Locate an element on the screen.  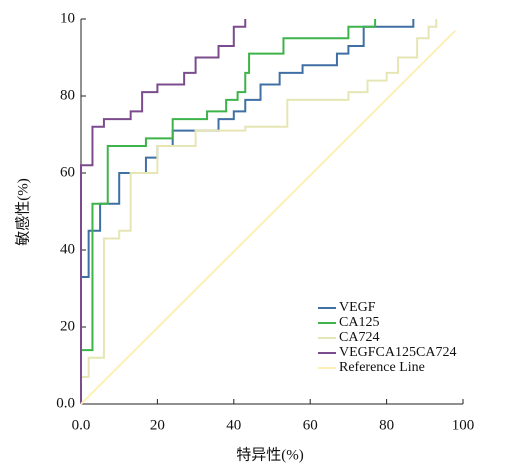
legend-label: VEGF is located at coordinates (357, 307).